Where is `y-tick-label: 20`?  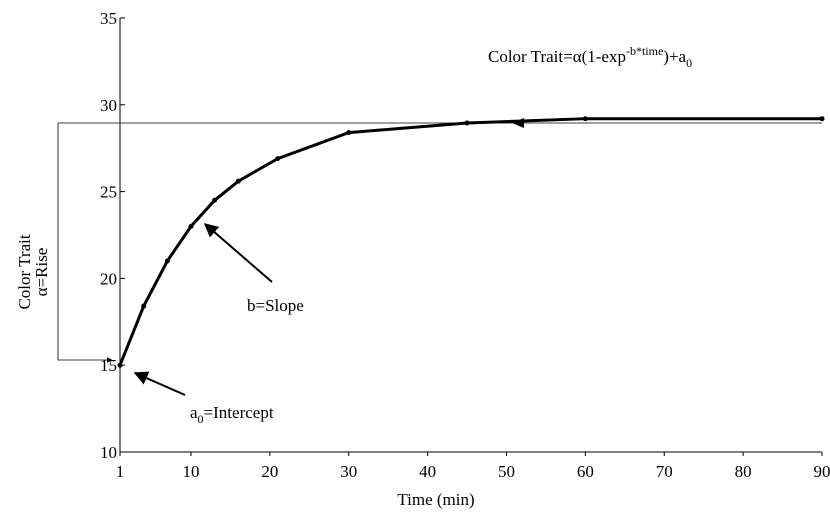 y-tick-label: 20 is located at coordinates (108, 278).